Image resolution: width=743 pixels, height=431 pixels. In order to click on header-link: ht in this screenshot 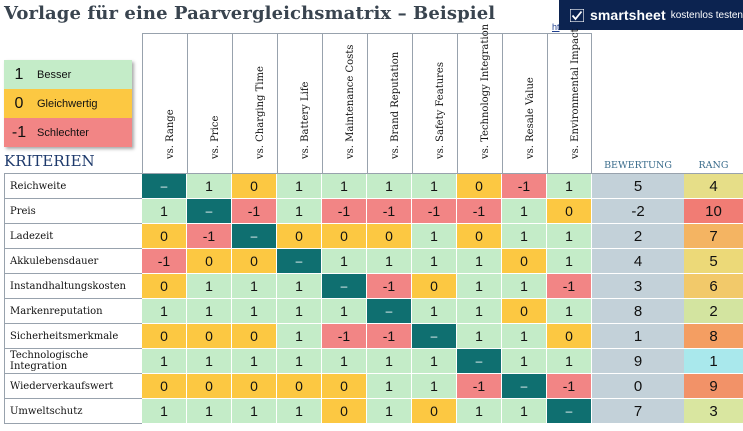, I will do `click(556, 27)`.